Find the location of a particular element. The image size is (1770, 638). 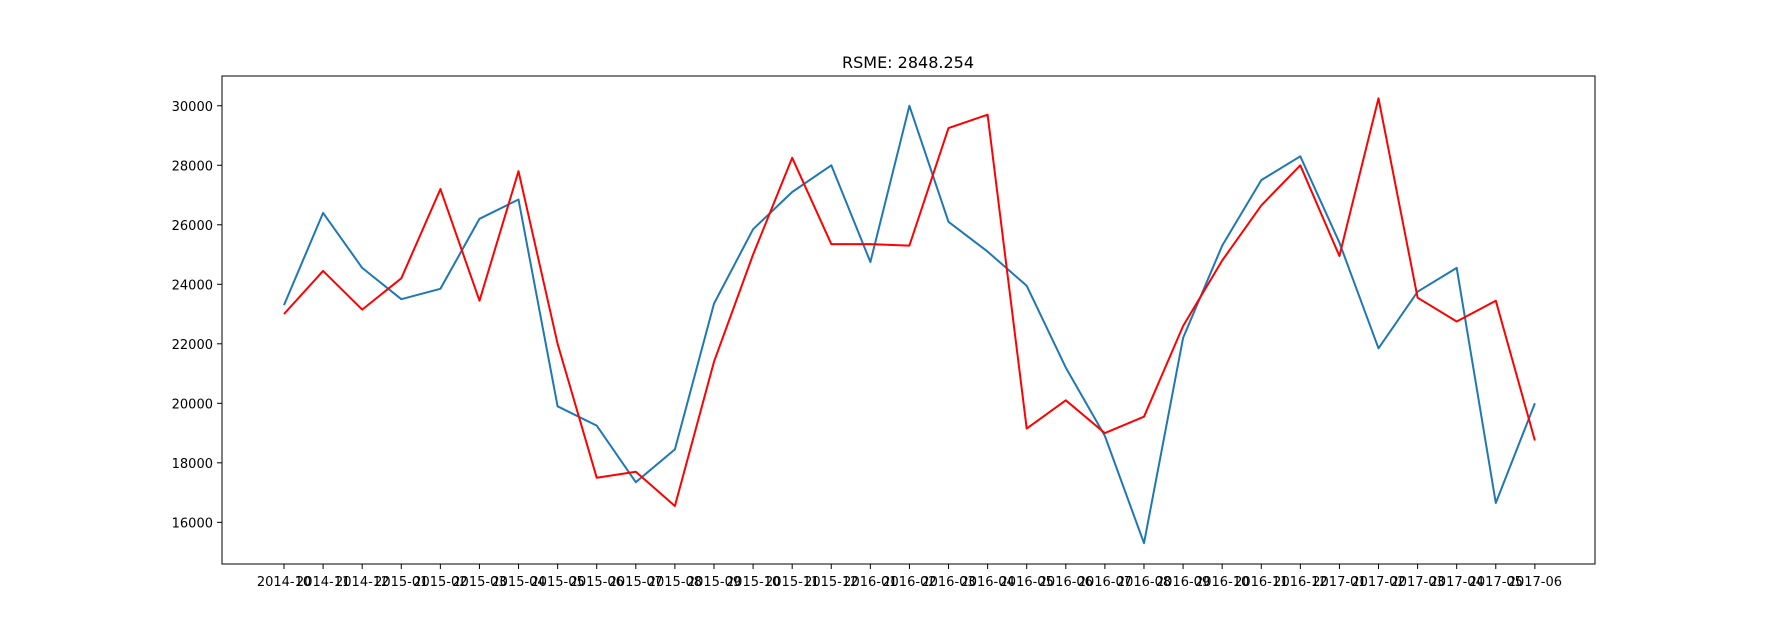

x-tick-label: 2017-02 is located at coordinates (1378, 582).